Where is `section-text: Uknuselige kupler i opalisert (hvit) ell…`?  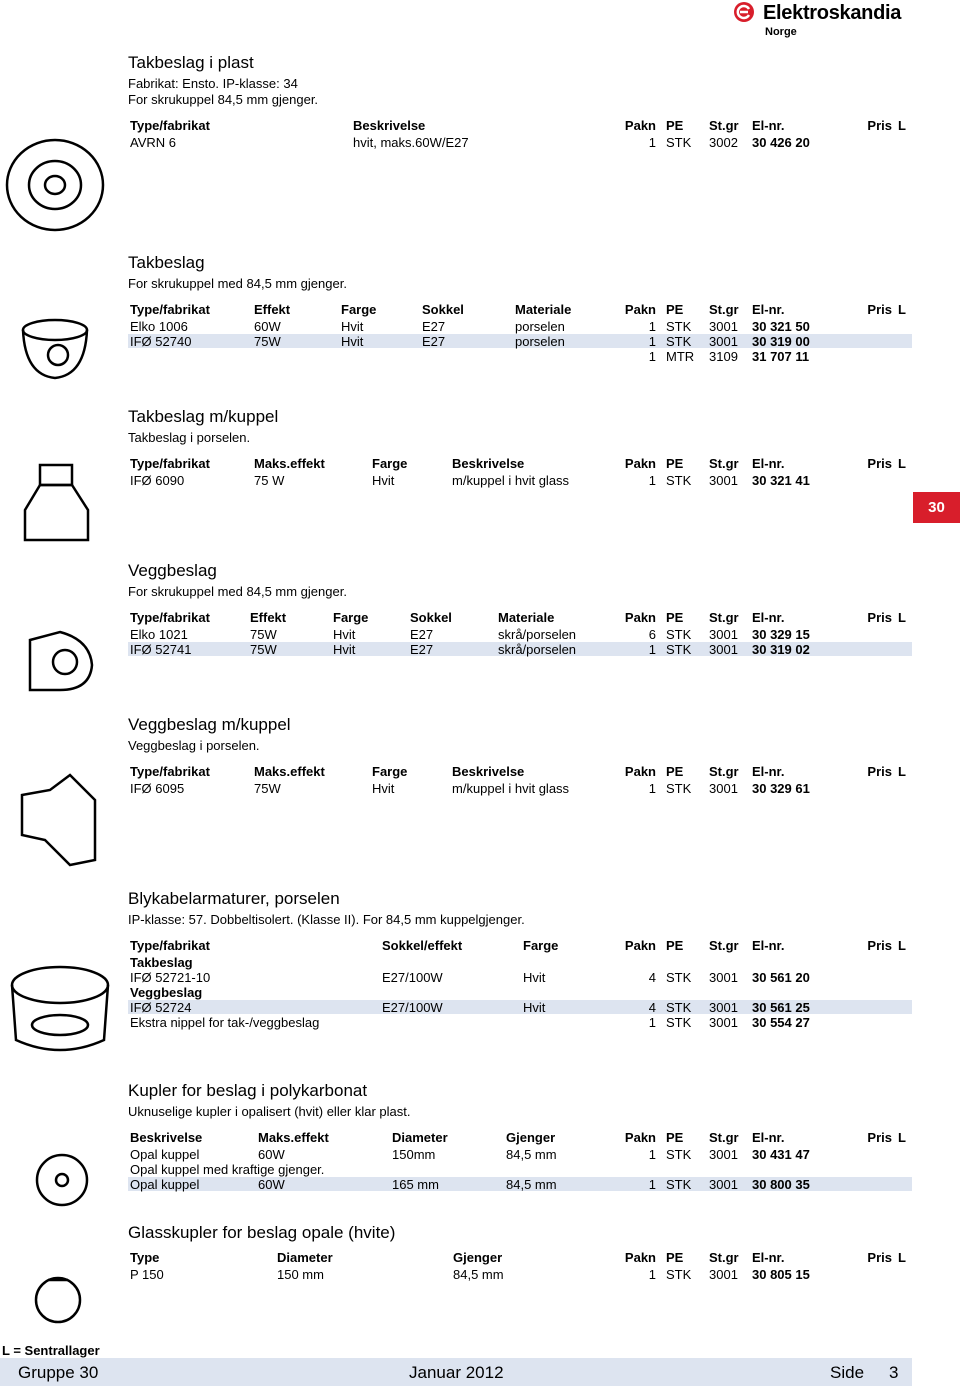
section-text: Uknuselige kupler i opalisert (hvit) ell… is located at coordinates (269, 1111).